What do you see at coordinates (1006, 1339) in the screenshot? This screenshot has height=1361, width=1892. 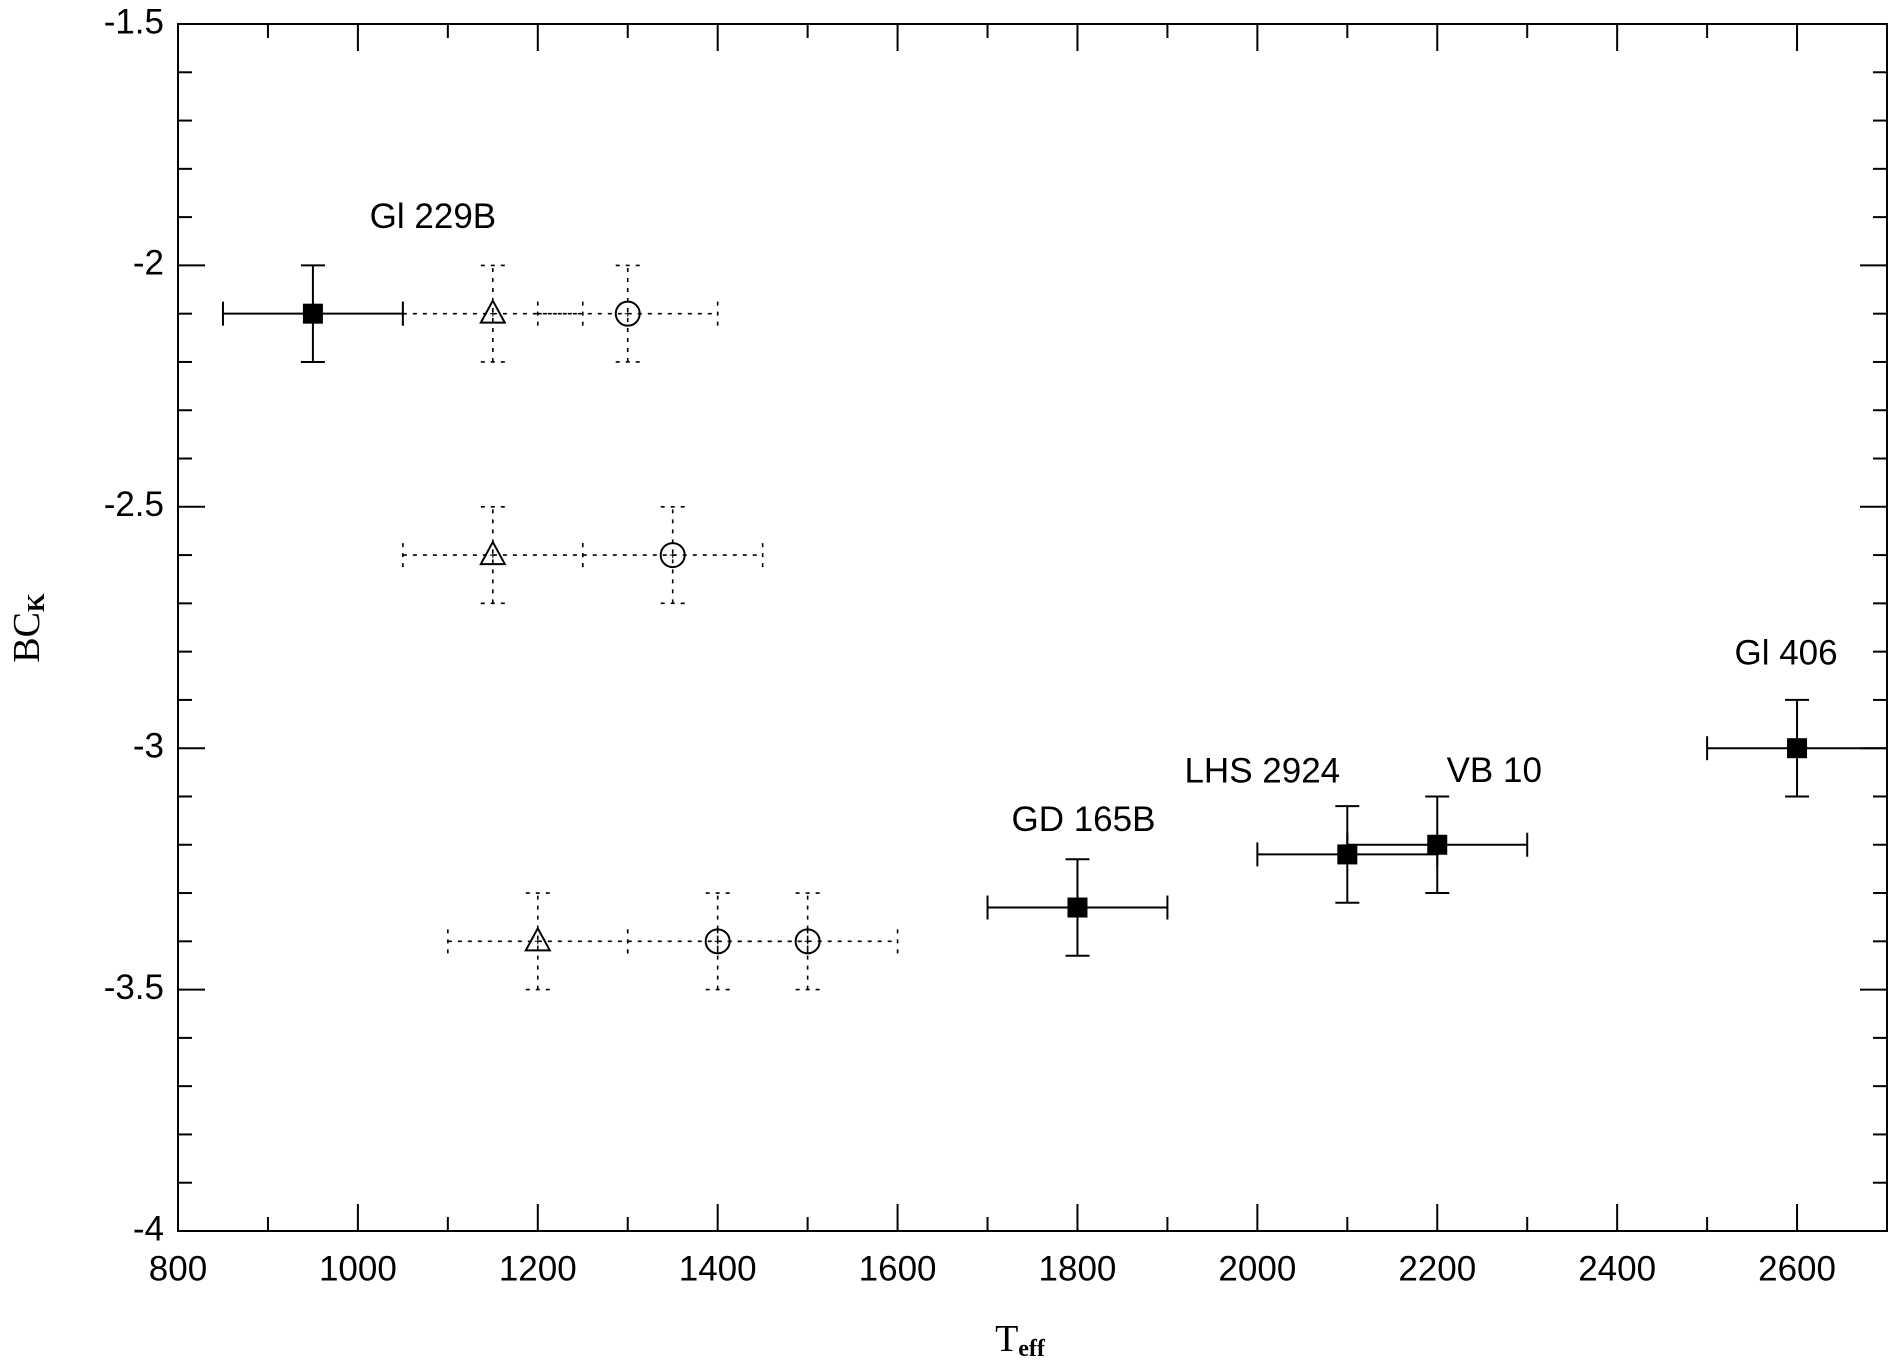 I see `x-axis-label-main: T` at bounding box center [1006, 1339].